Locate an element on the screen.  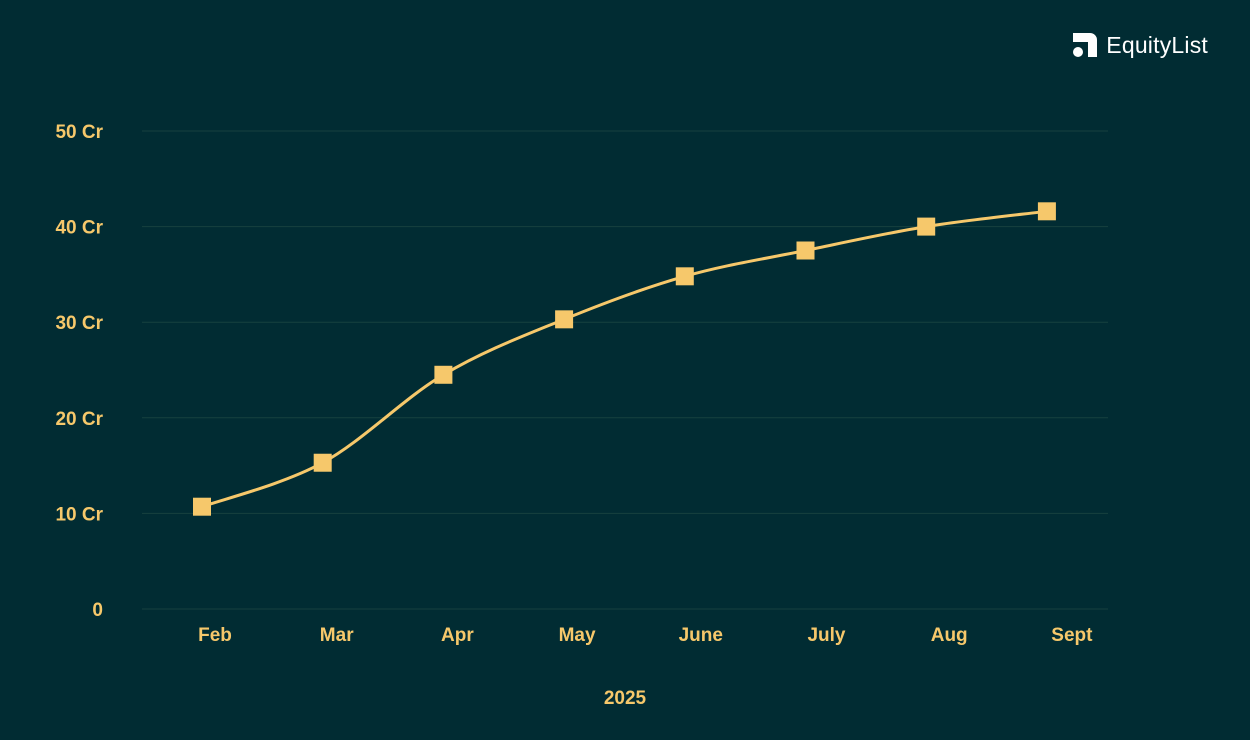
brand-name: EquityList is located at coordinates (1157, 44).